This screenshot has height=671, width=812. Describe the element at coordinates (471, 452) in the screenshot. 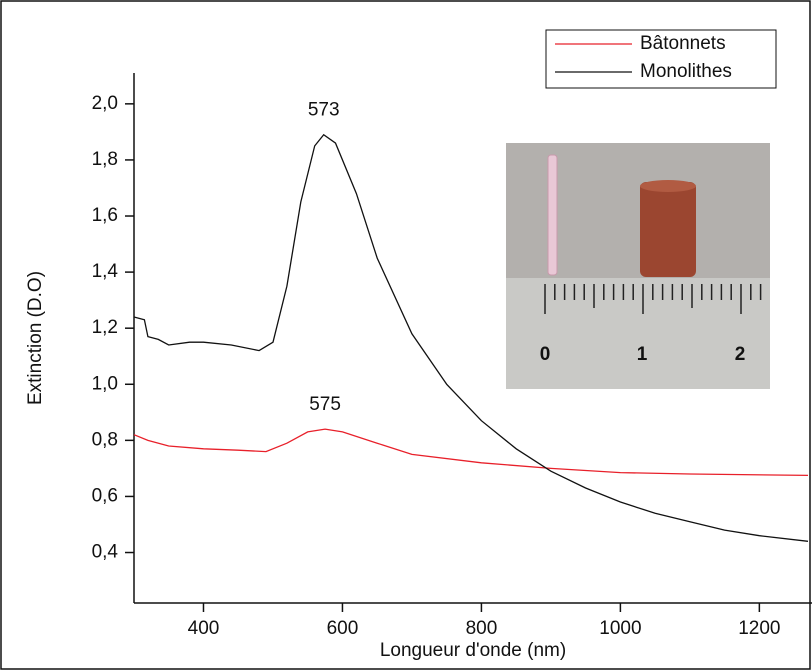

I see `series-line` at that location.